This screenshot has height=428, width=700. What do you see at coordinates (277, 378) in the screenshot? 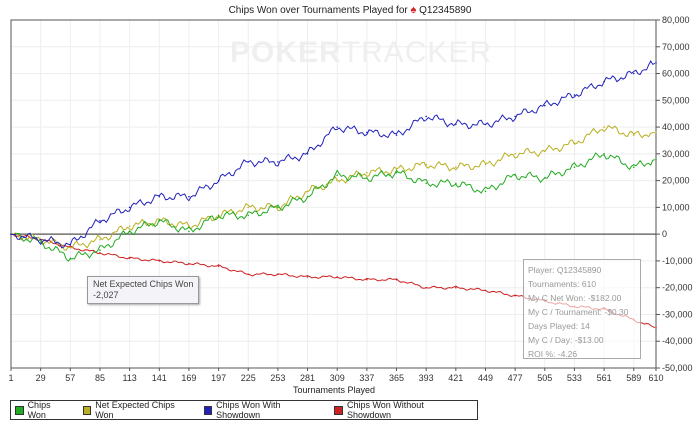
I see `x-tick-label: 253` at bounding box center [277, 378].